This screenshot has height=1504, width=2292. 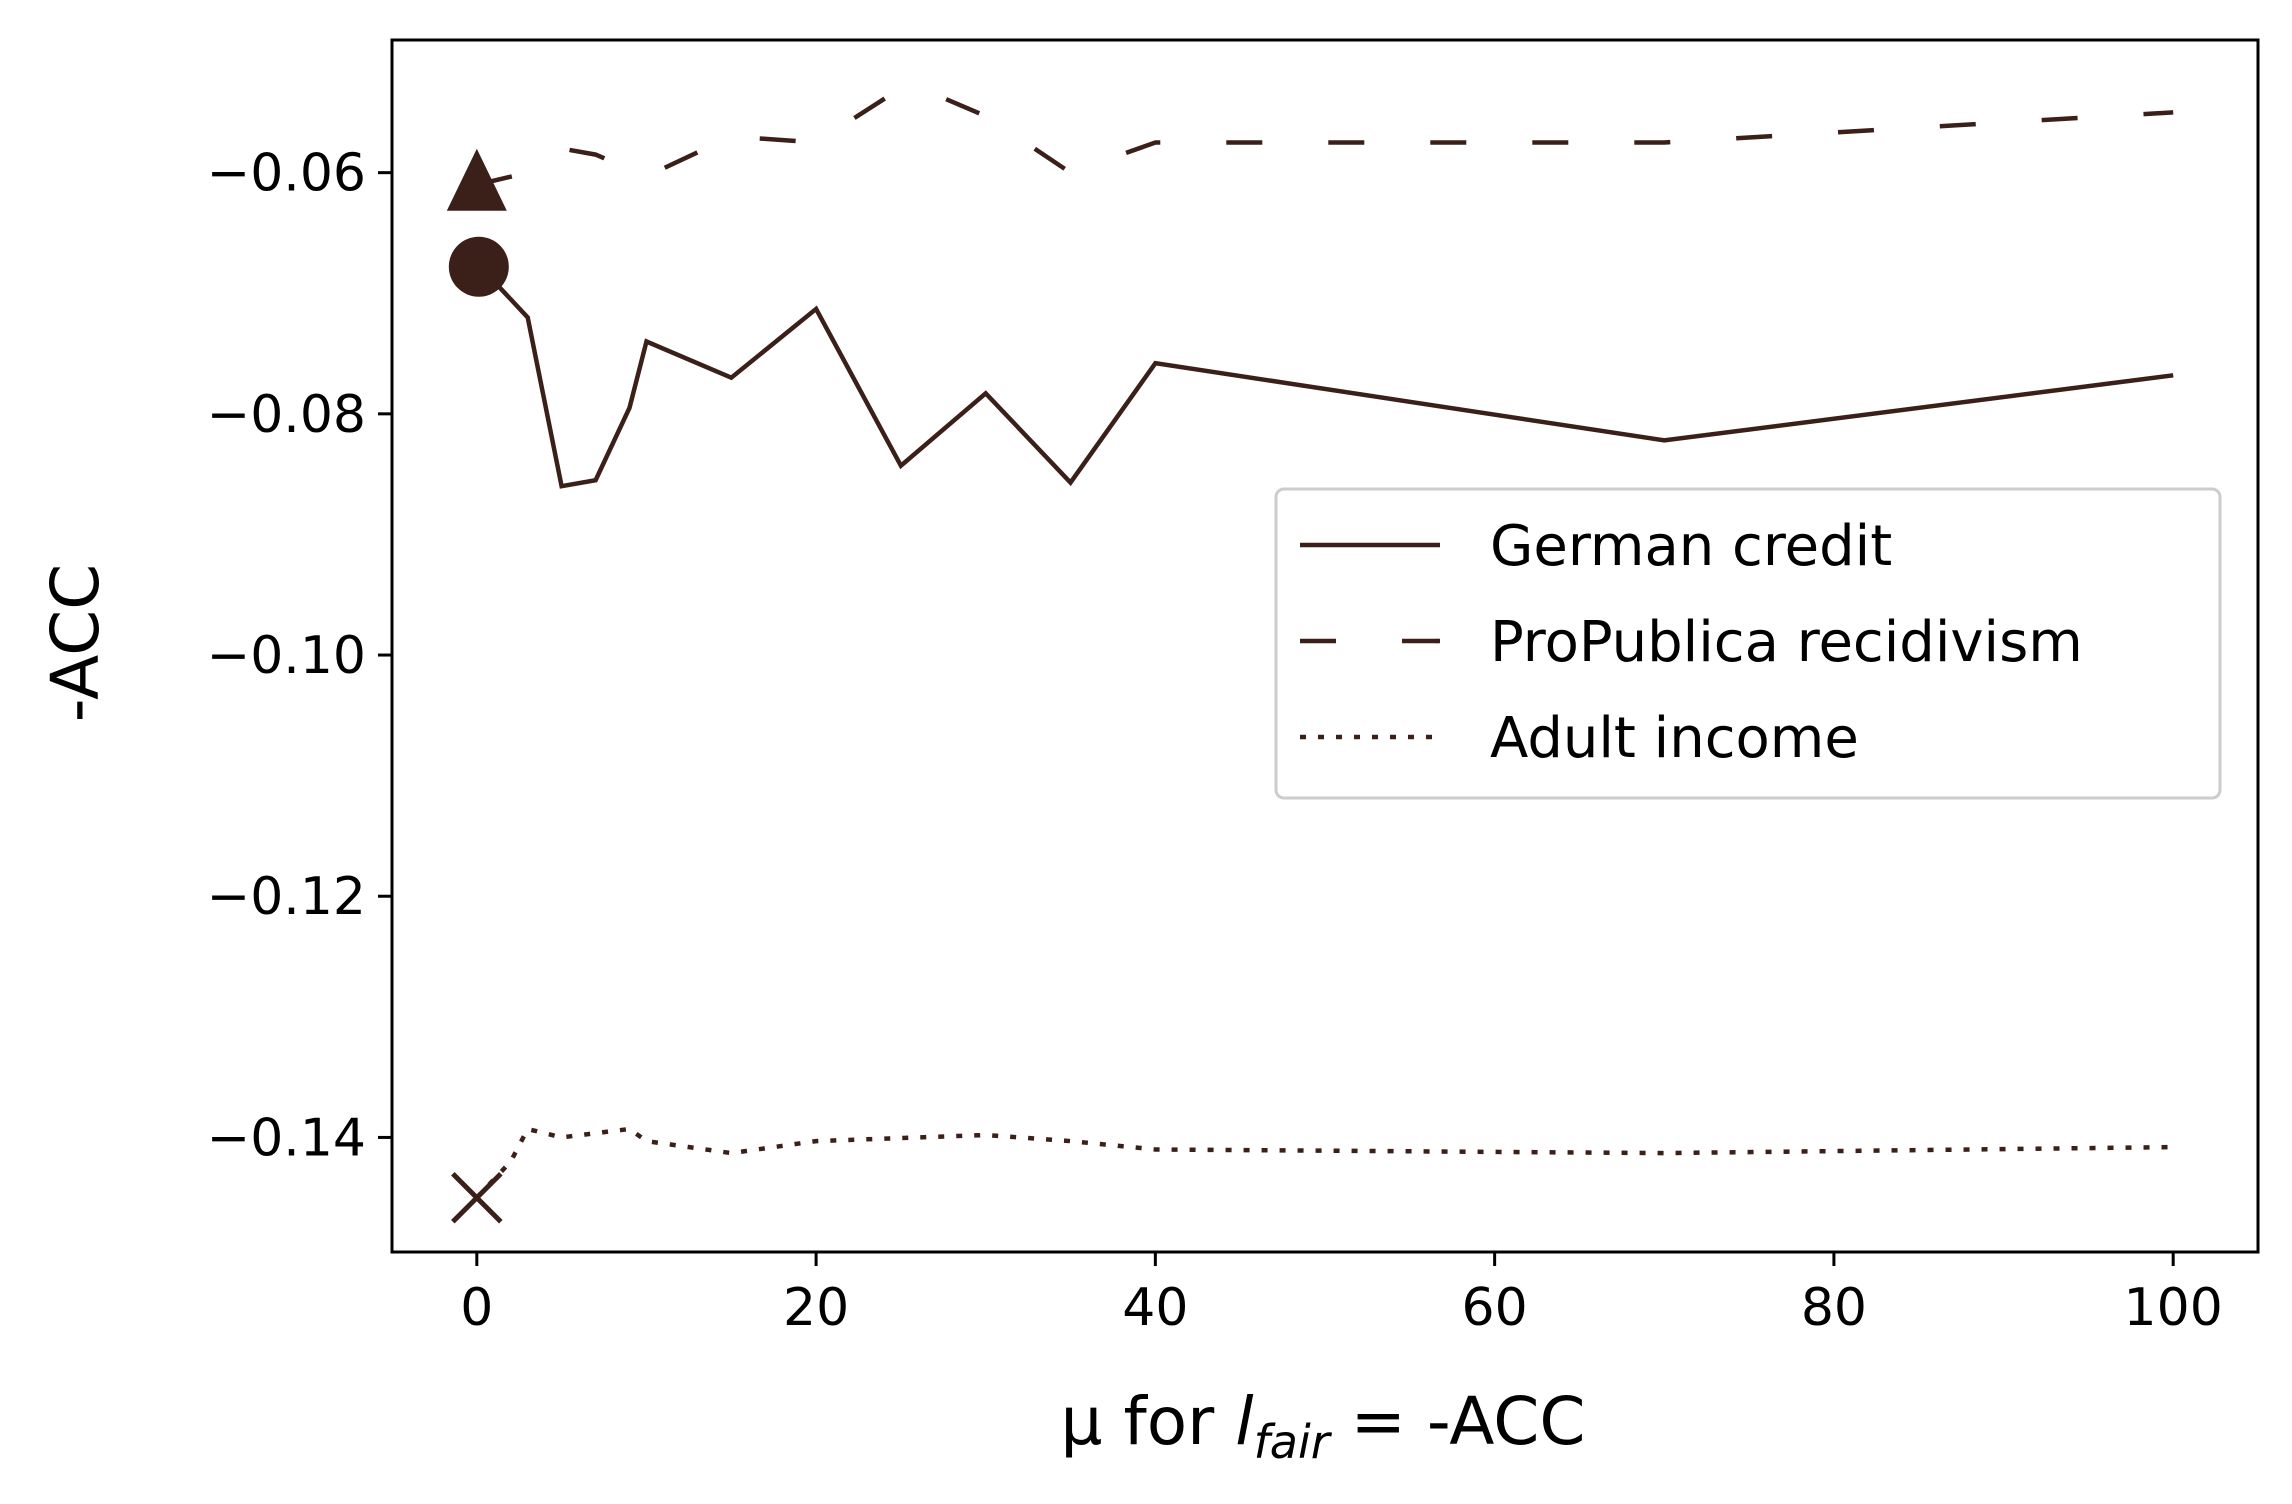 I want to click on x-tick-label: 0, so click(x=476, y=1308).